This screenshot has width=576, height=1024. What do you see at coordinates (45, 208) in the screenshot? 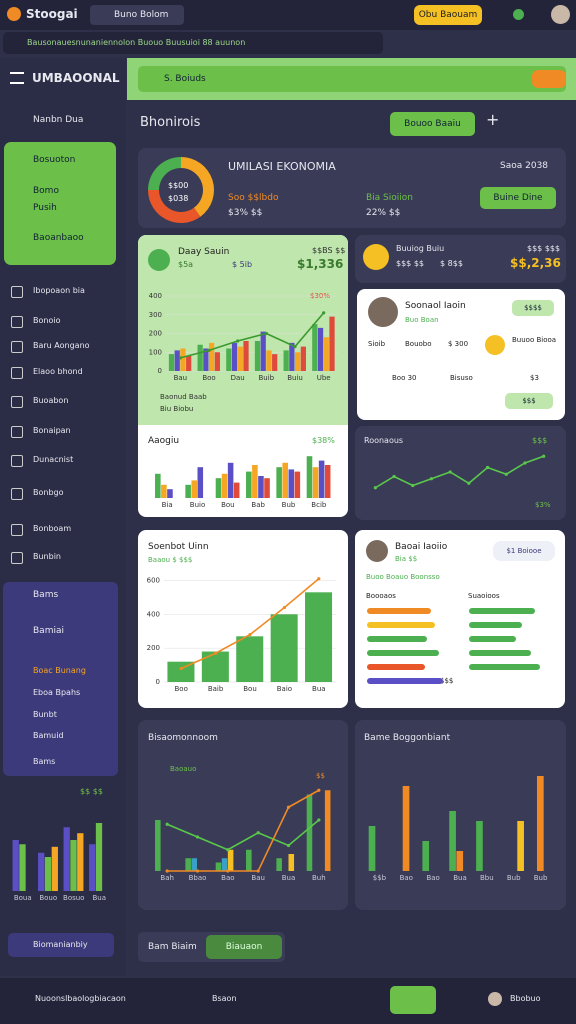
I see `nav-subitem: Pusih` at bounding box center [45, 208].